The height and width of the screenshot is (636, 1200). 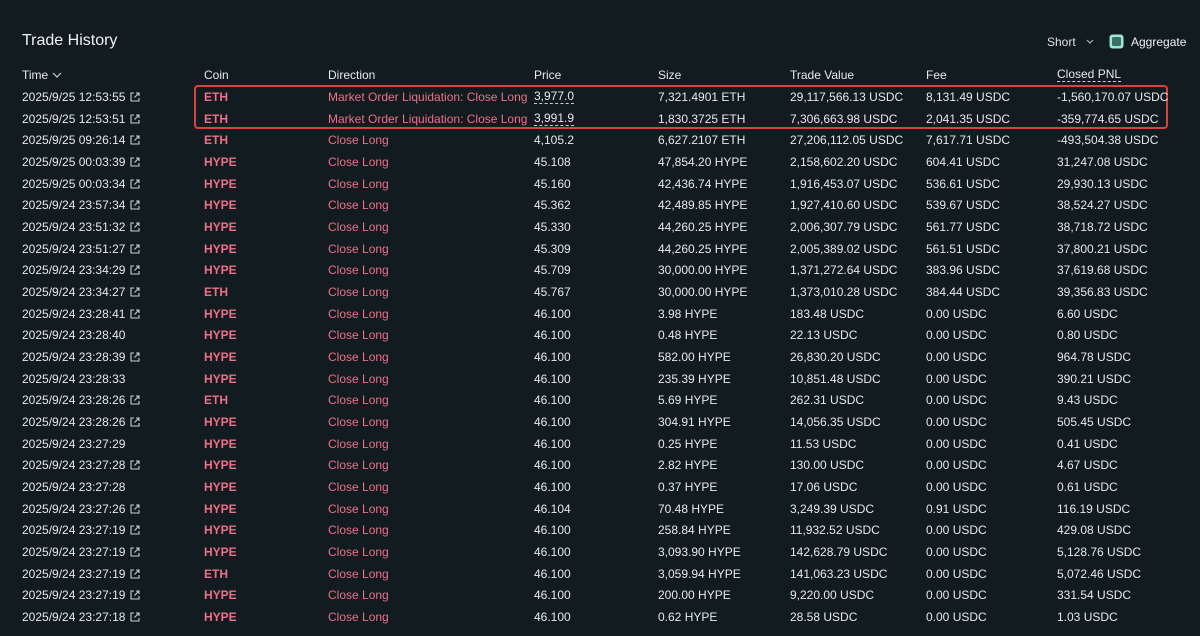 What do you see at coordinates (74, 378) in the screenshot?
I see `time-cell: 2025/9/24 23:28:33` at bounding box center [74, 378].